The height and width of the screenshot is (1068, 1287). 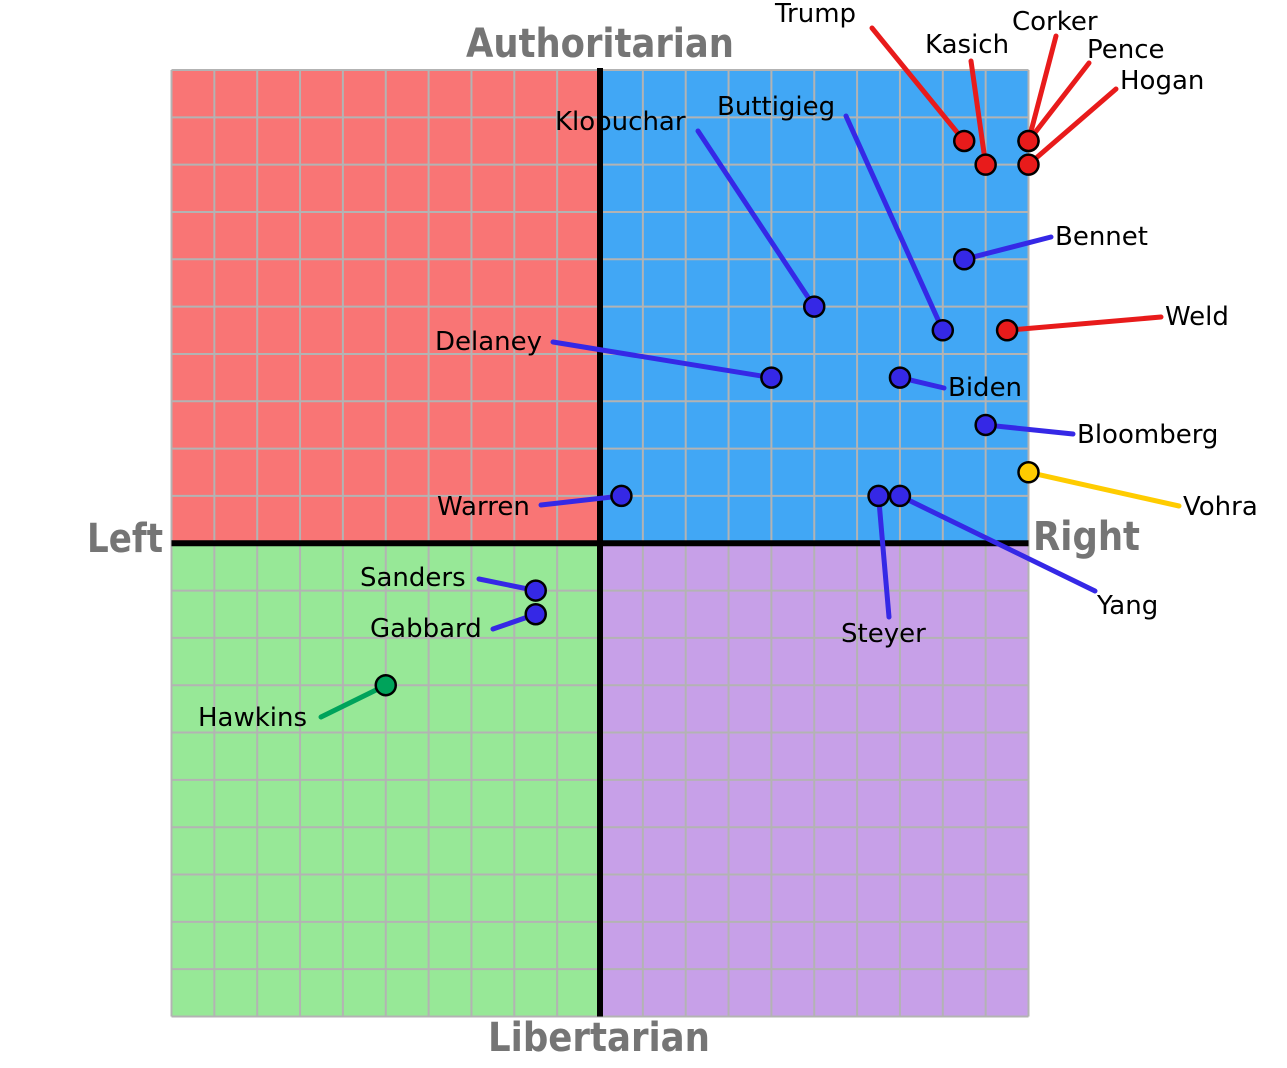 I want to click on leader-line-warren, so click(x=581, y=500).